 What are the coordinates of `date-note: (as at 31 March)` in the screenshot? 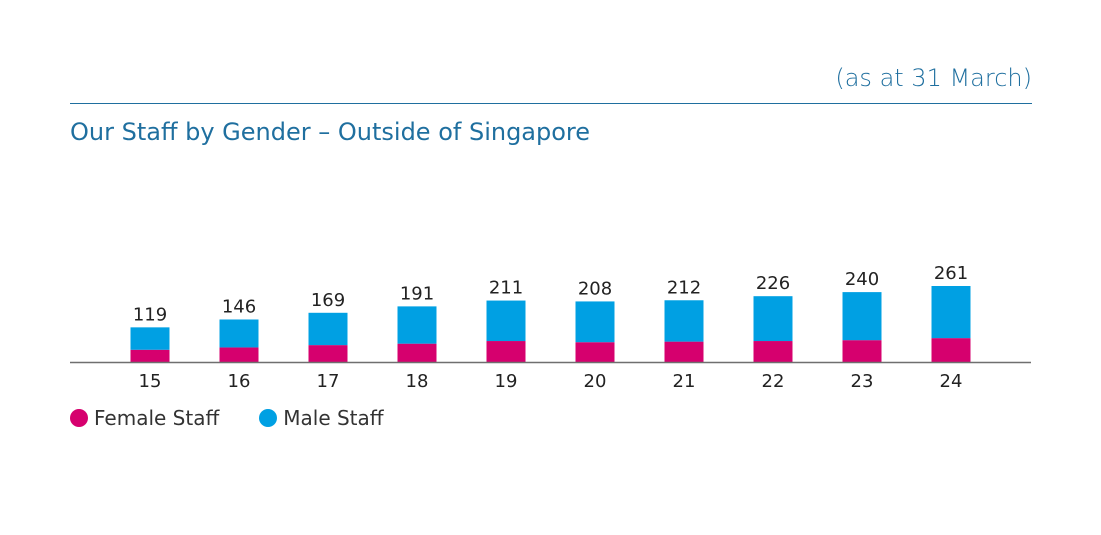 It's located at (933, 78).